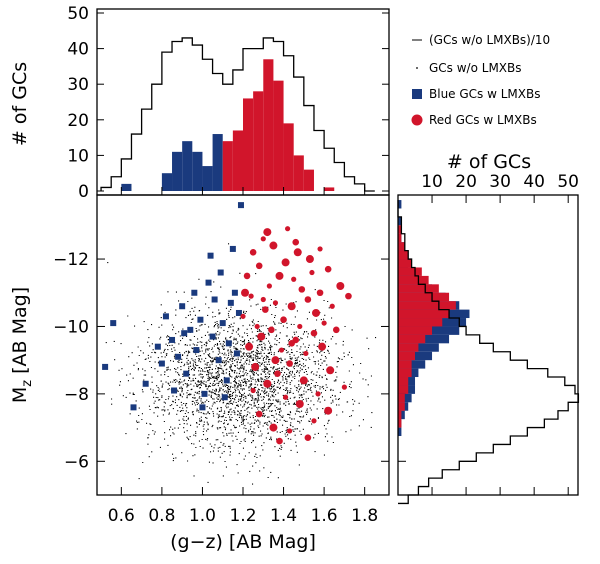  Describe the element at coordinates (78, 156) in the screenshot. I see `top-ytick-label: 10` at that location.